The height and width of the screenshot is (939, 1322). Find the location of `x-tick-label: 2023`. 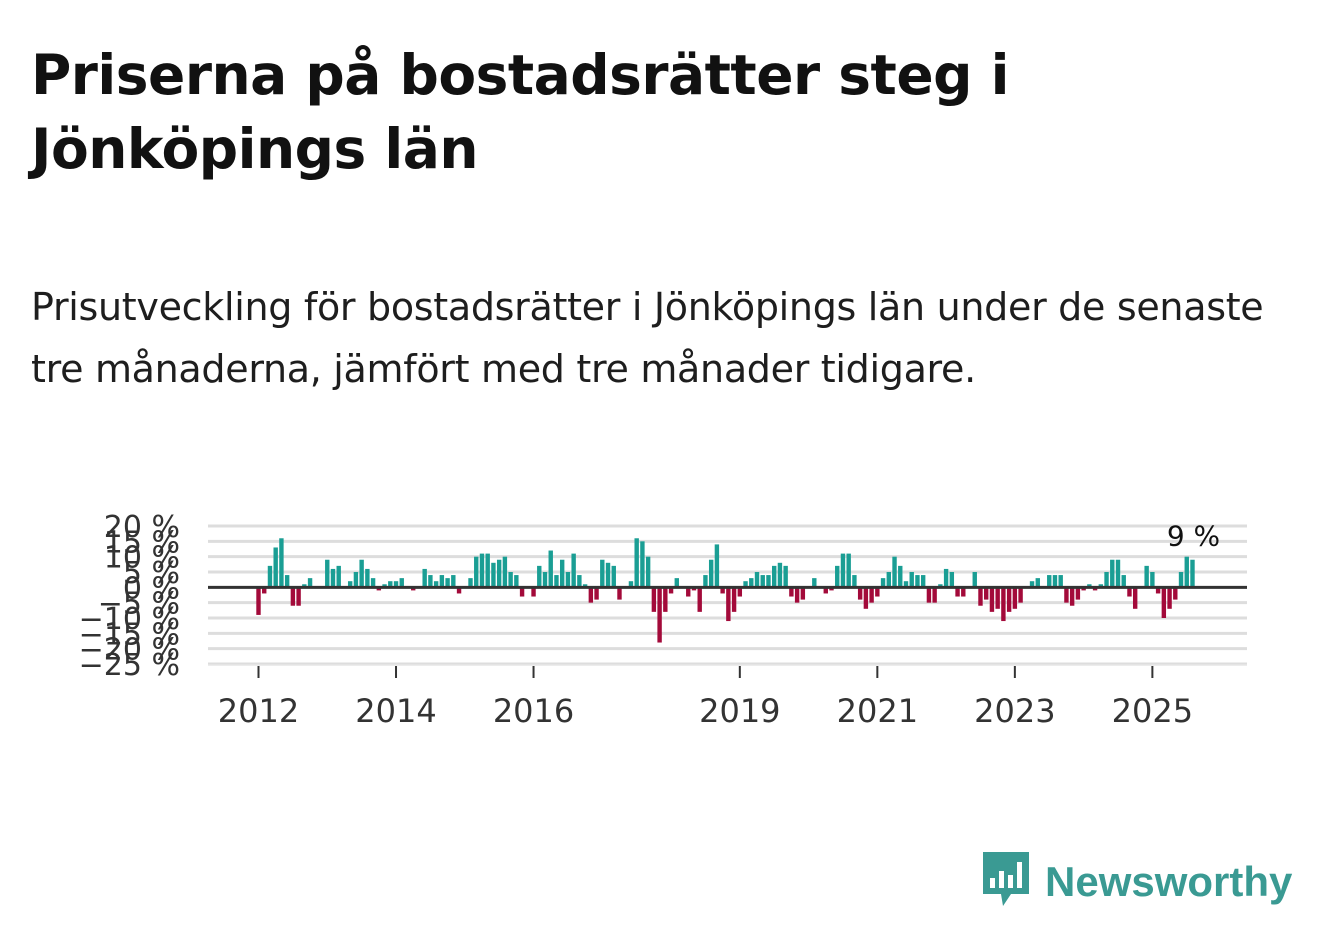

x-tick-label: 2023 is located at coordinates (1014, 711).